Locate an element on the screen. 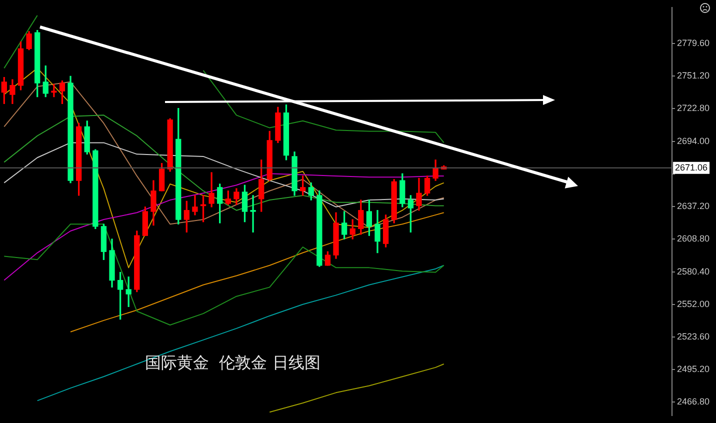  y-tick-label: 2779.60 is located at coordinates (693, 43).